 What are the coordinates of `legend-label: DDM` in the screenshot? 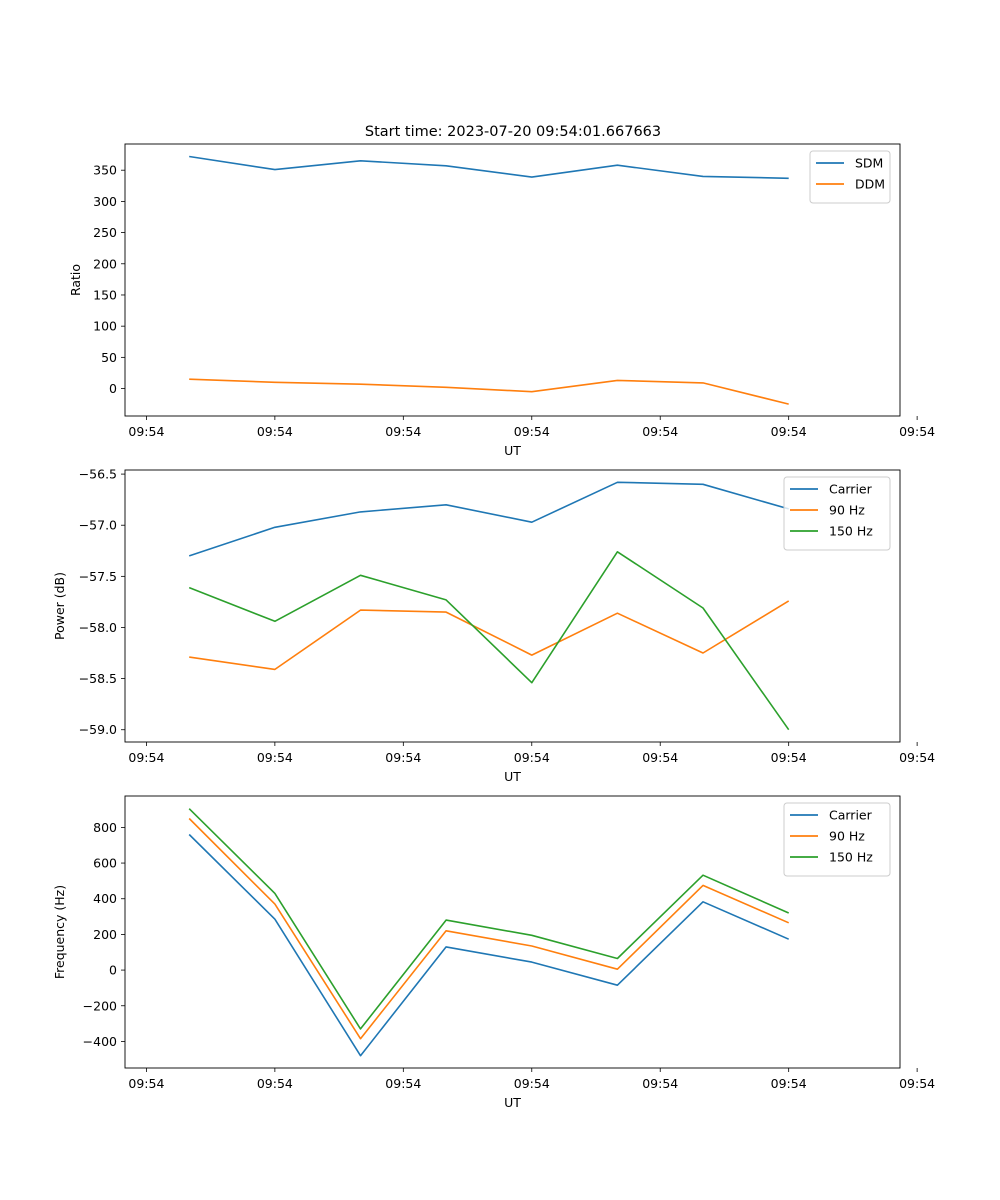 It's located at (870, 184).